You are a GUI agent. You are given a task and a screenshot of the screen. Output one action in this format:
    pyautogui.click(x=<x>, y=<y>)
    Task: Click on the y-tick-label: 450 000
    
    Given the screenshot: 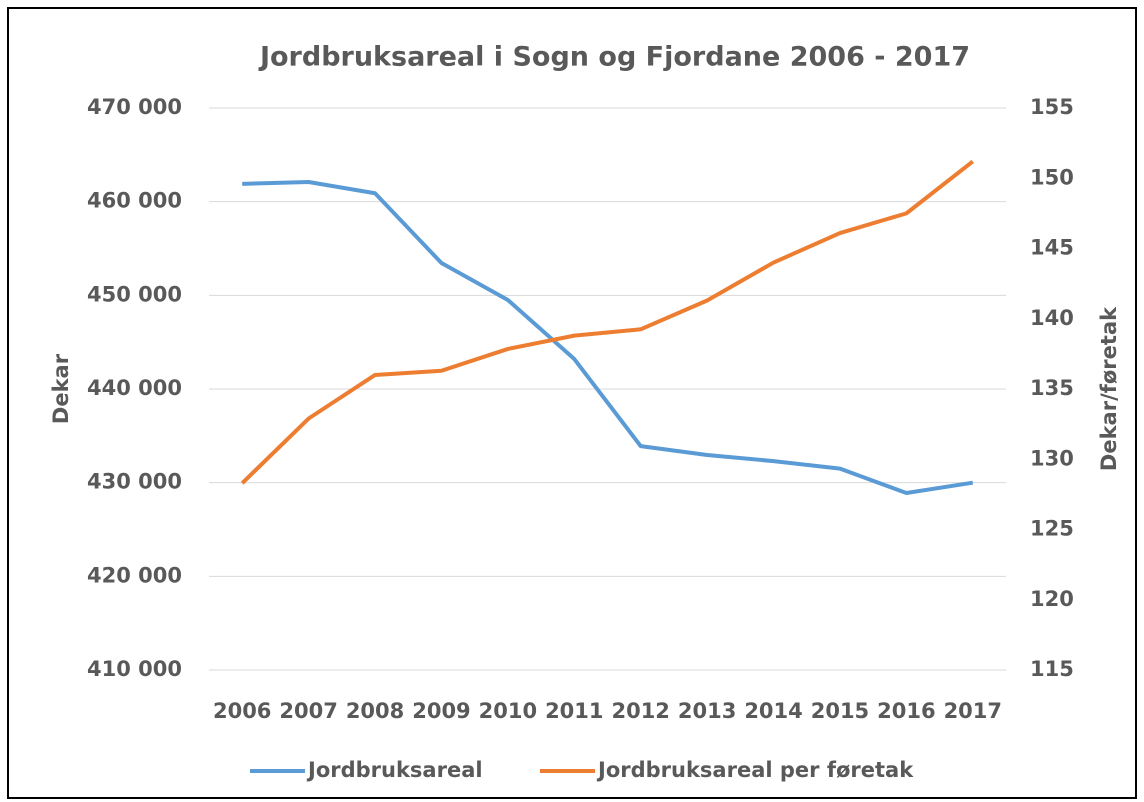 What is the action you would take?
    pyautogui.click(x=134, y=294)
    